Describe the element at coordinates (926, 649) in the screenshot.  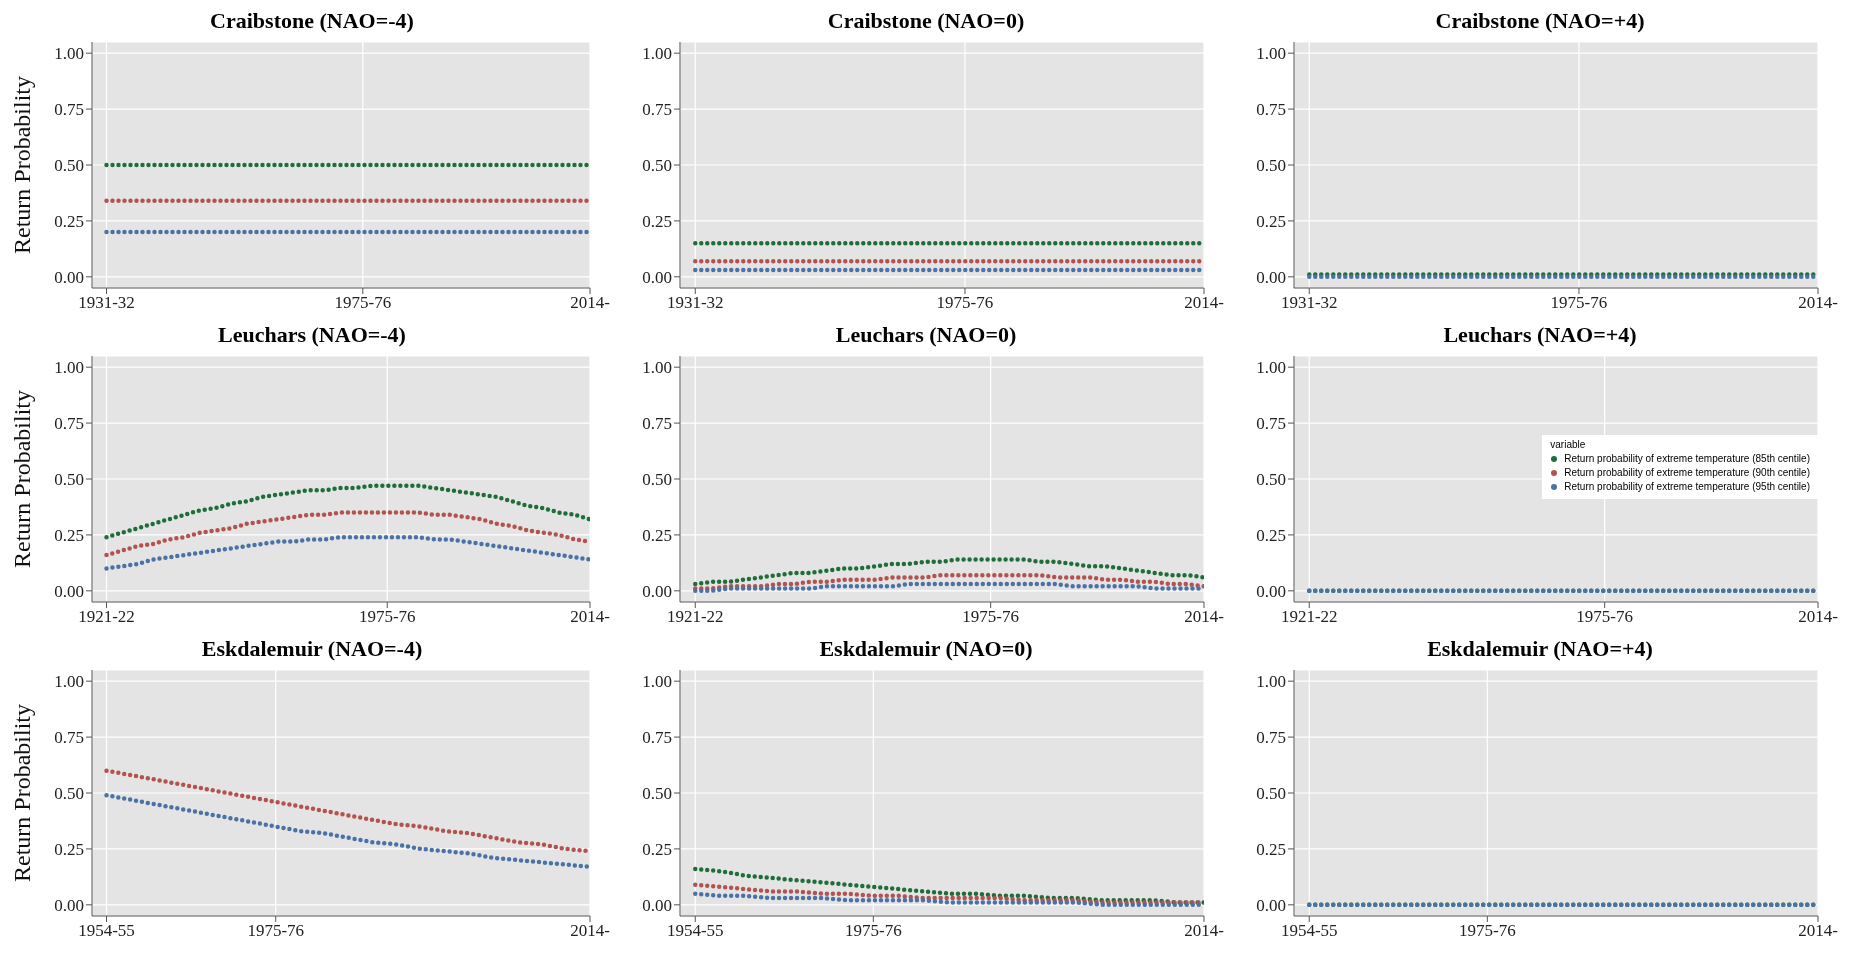
I see `chart-title: Eskdalemuir (NAO=0)` at that location.